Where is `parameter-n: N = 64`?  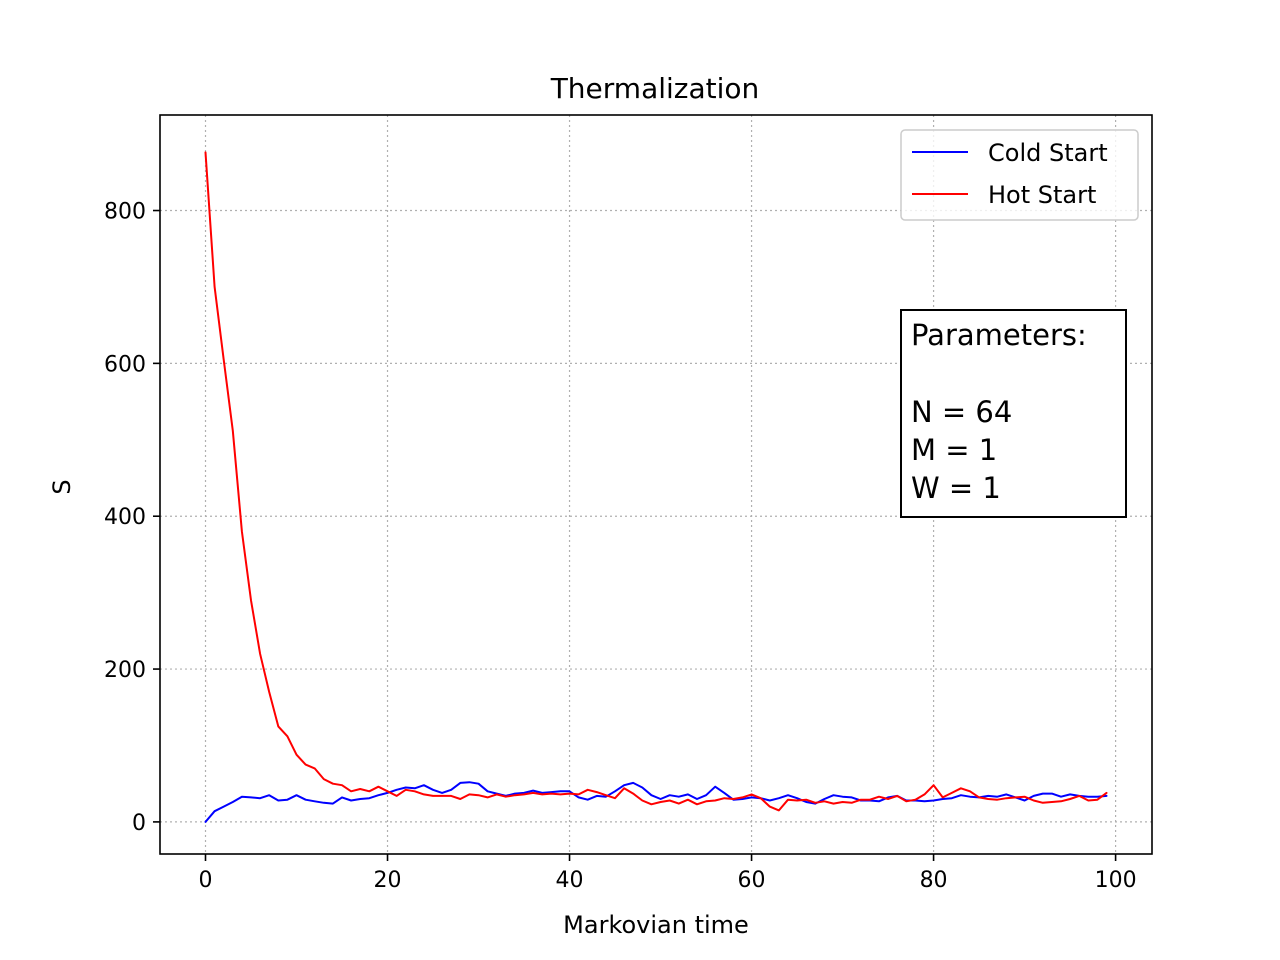
parameter-n: N = 64 is located at coordinates (961, 412).